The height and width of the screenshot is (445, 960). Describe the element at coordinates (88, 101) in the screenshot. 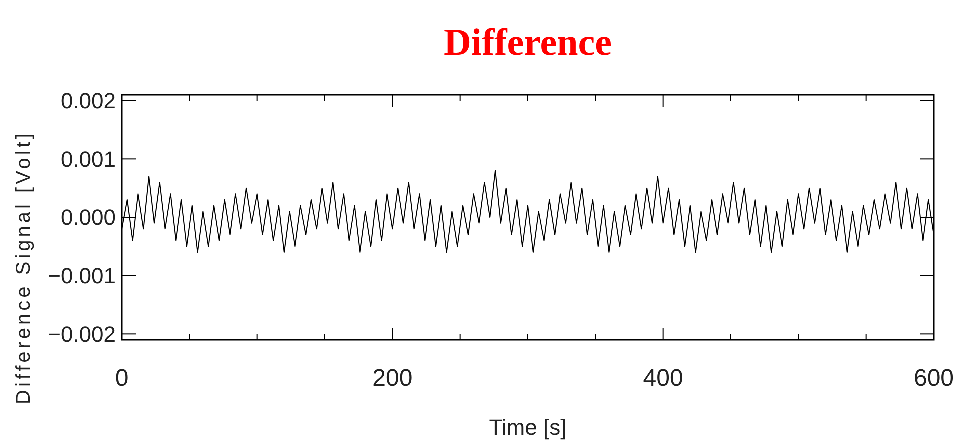

I see `y-tick-label: 0.002` at that location.